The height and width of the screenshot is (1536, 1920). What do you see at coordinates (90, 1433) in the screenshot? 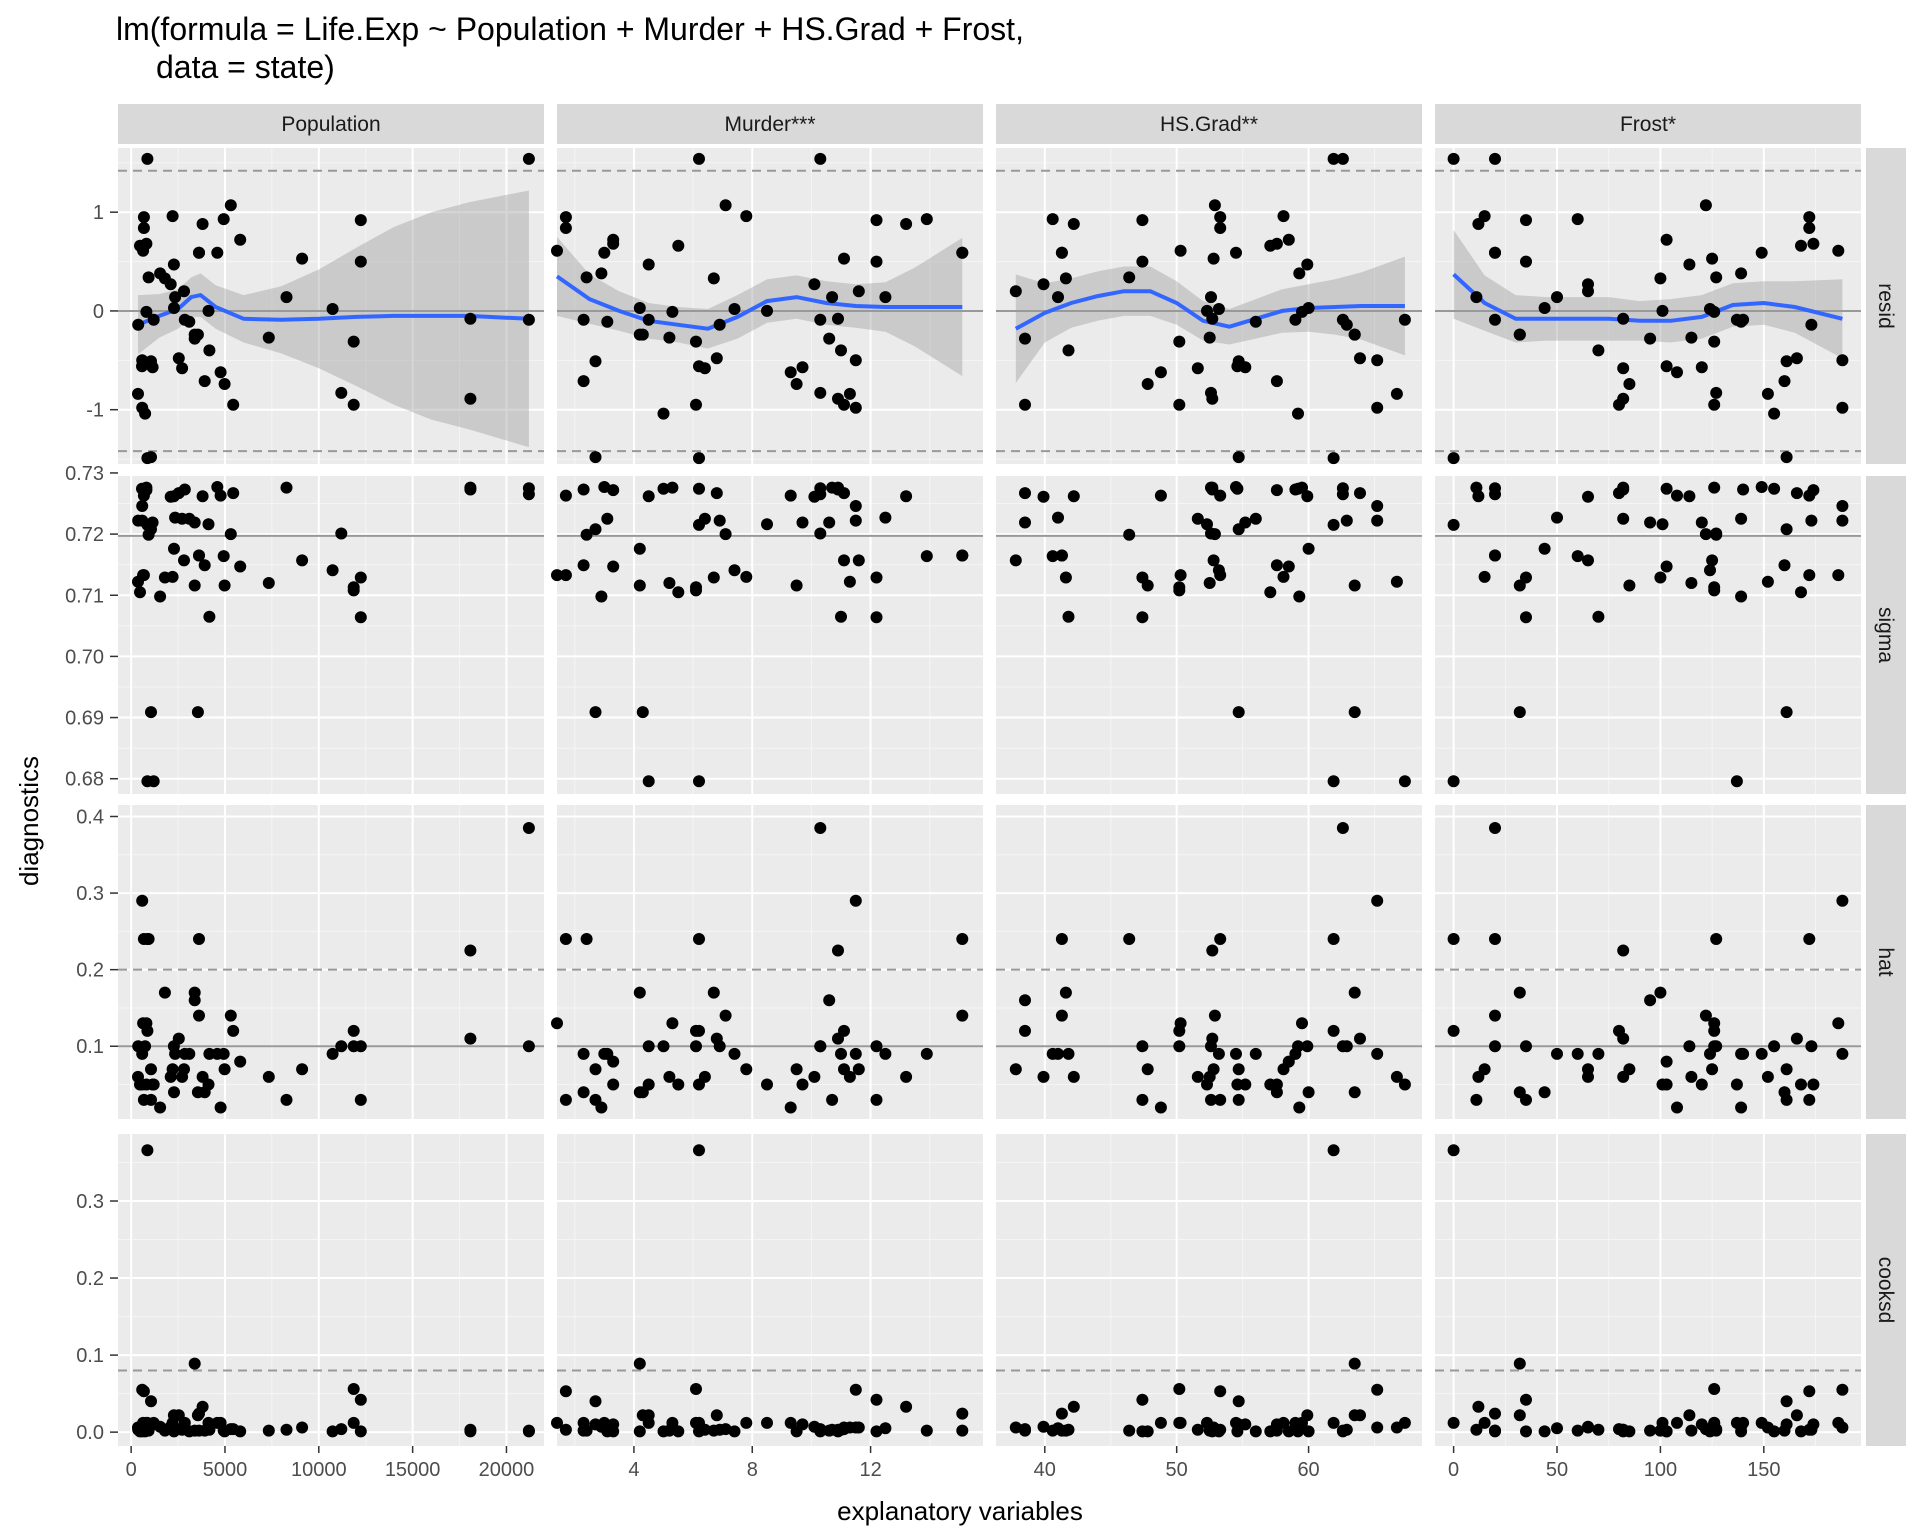
I see `y-tick-label-cooksd-0: 0.0` at bounding box center [90, 1433].